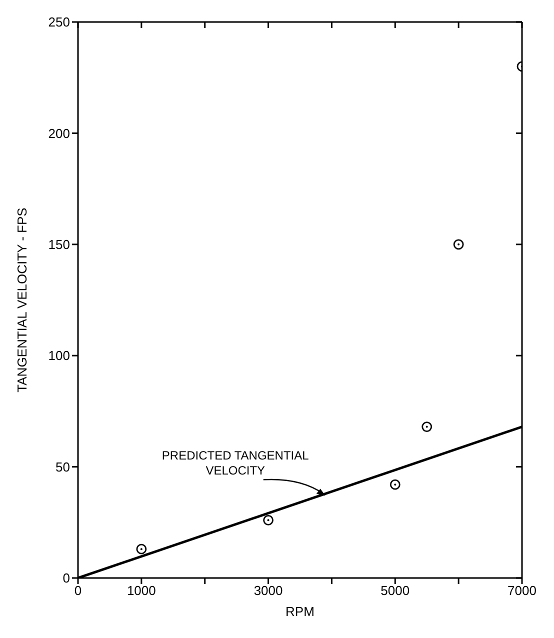  I want to click on annotation: PREDICTED TANGENTIAL VELOCITY, so click(236, 463).